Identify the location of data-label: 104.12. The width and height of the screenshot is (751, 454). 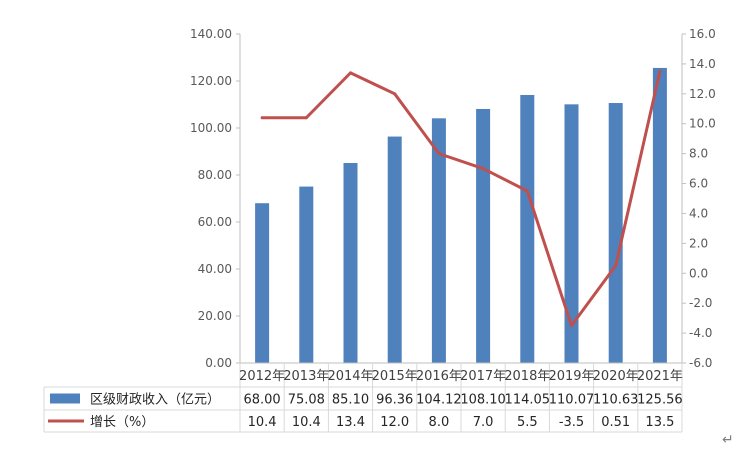
(439, 400).